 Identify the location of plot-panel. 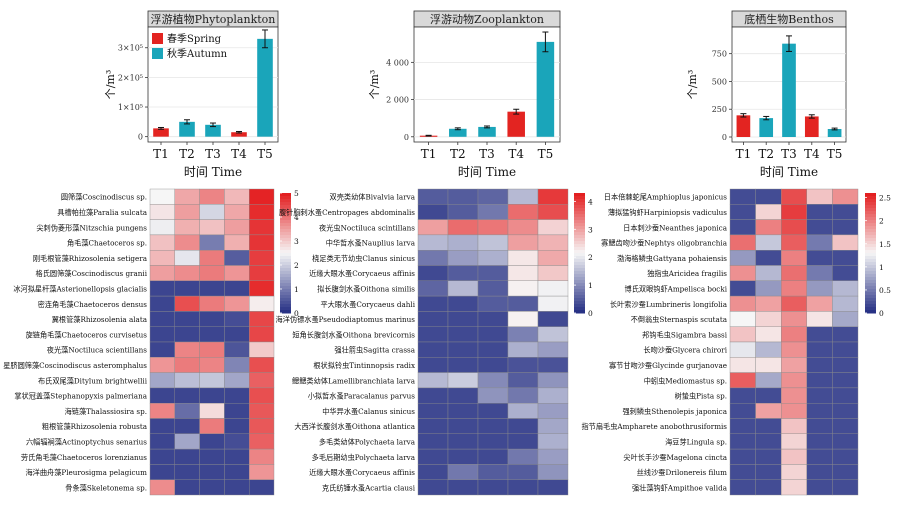
(487, 84).